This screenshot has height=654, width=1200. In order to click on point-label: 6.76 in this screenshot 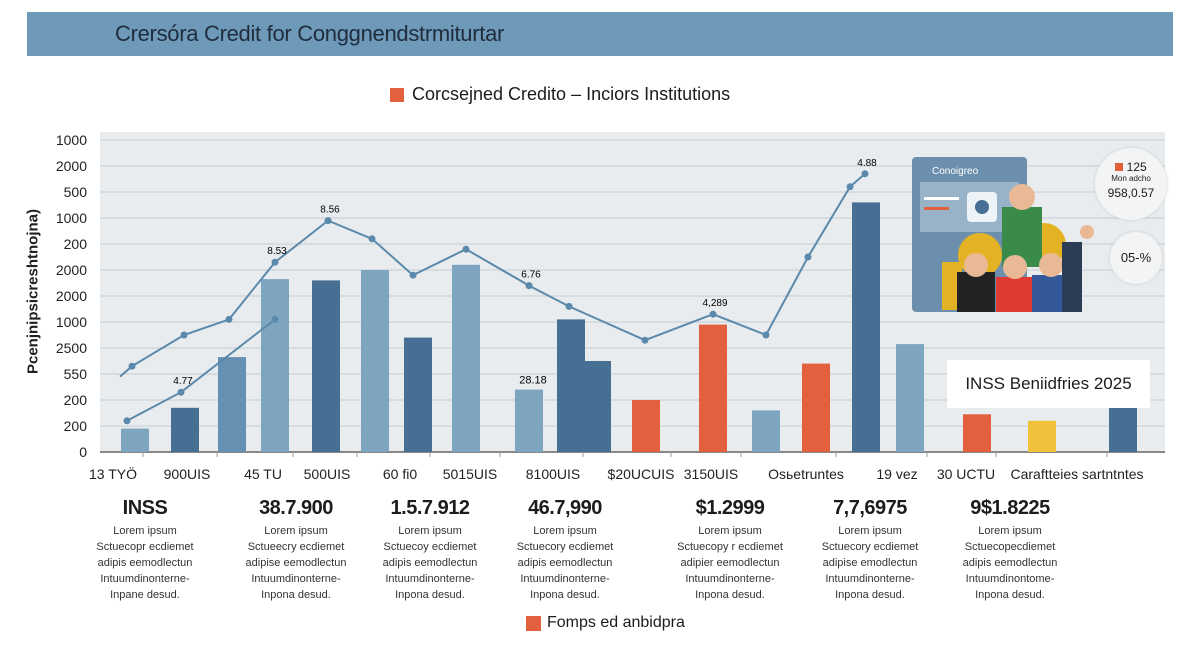, I will do `click(531, 275)`.